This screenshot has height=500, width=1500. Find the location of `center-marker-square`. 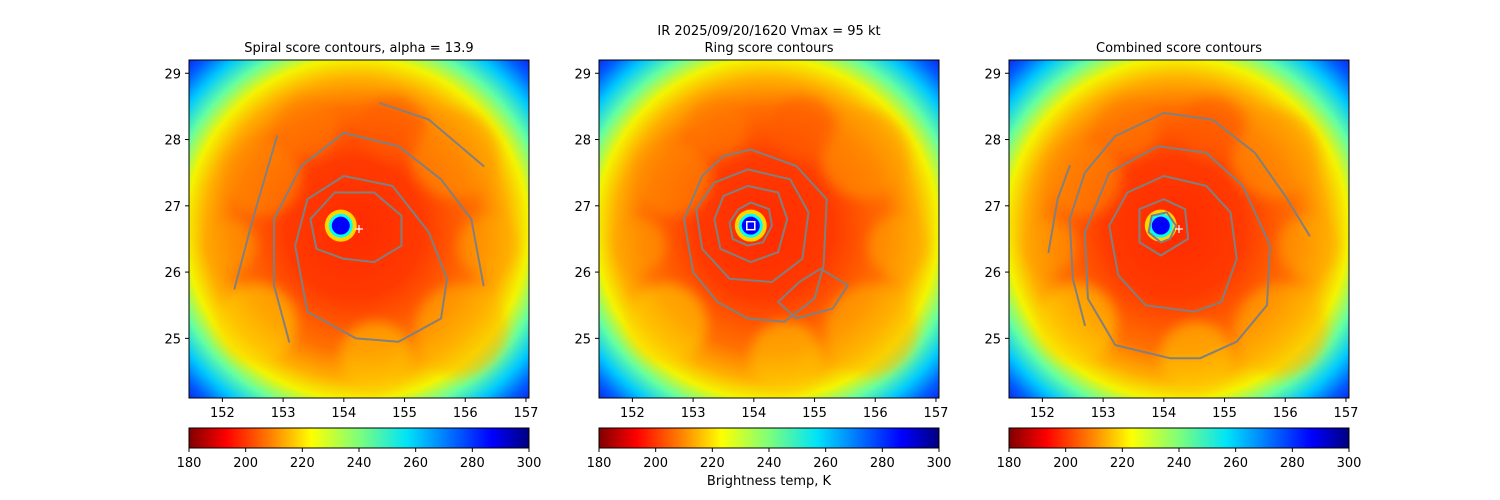

center-marker-square is located at coordinates (751, 225).